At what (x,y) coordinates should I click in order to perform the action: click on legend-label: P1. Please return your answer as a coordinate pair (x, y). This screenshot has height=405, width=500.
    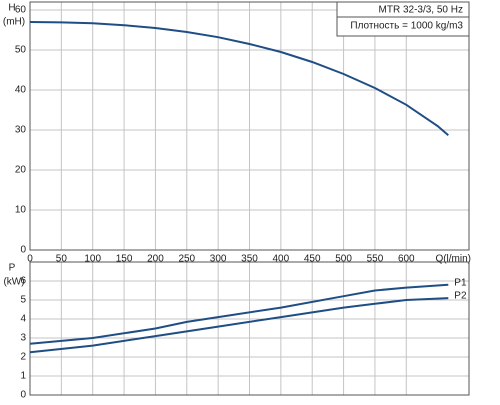
    Looking at the image, I should click on (460, 282).